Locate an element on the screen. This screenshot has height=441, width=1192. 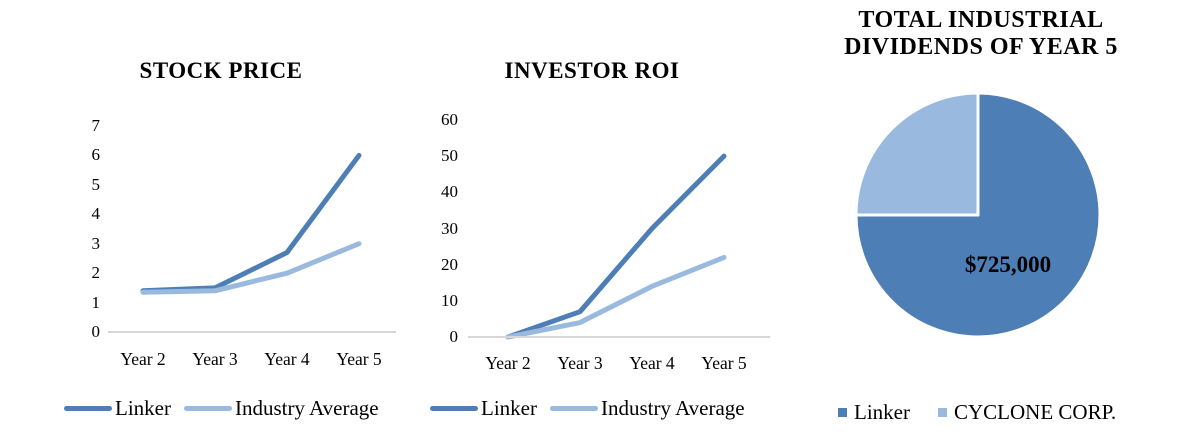
dividends-title-line1: TOTAL INDUSTRIAL is located at coordinates (981, 20).